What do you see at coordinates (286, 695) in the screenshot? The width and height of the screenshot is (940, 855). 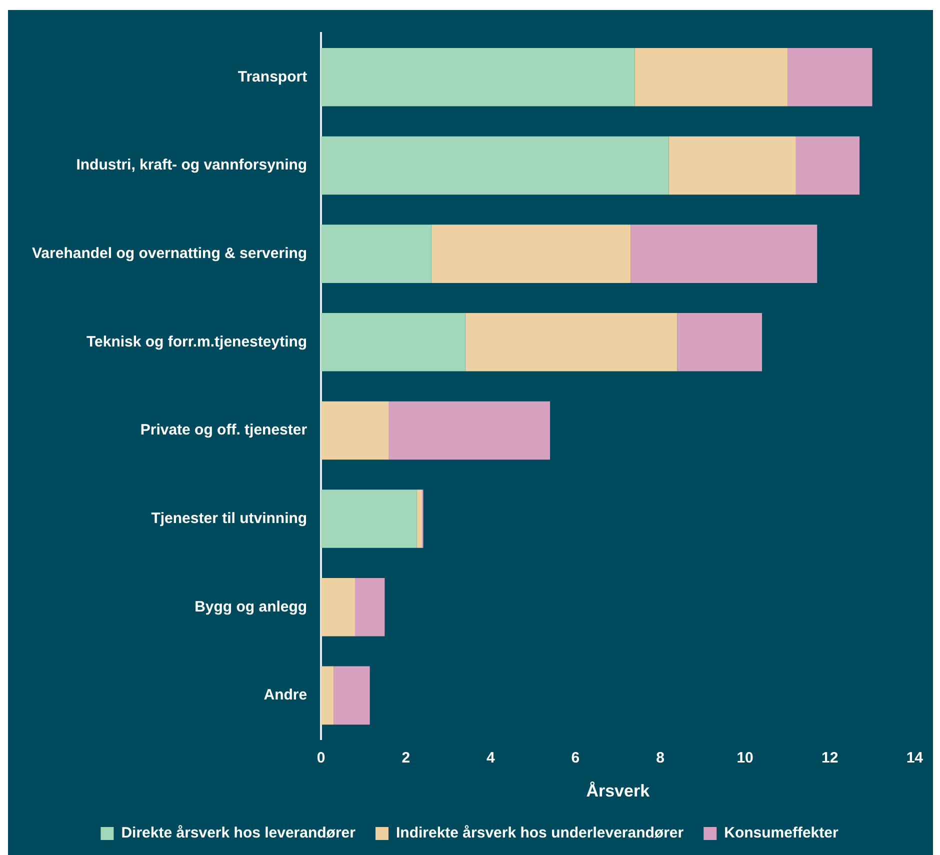 I see `y-tick-label: Andre` at bounding box center [286, 695].